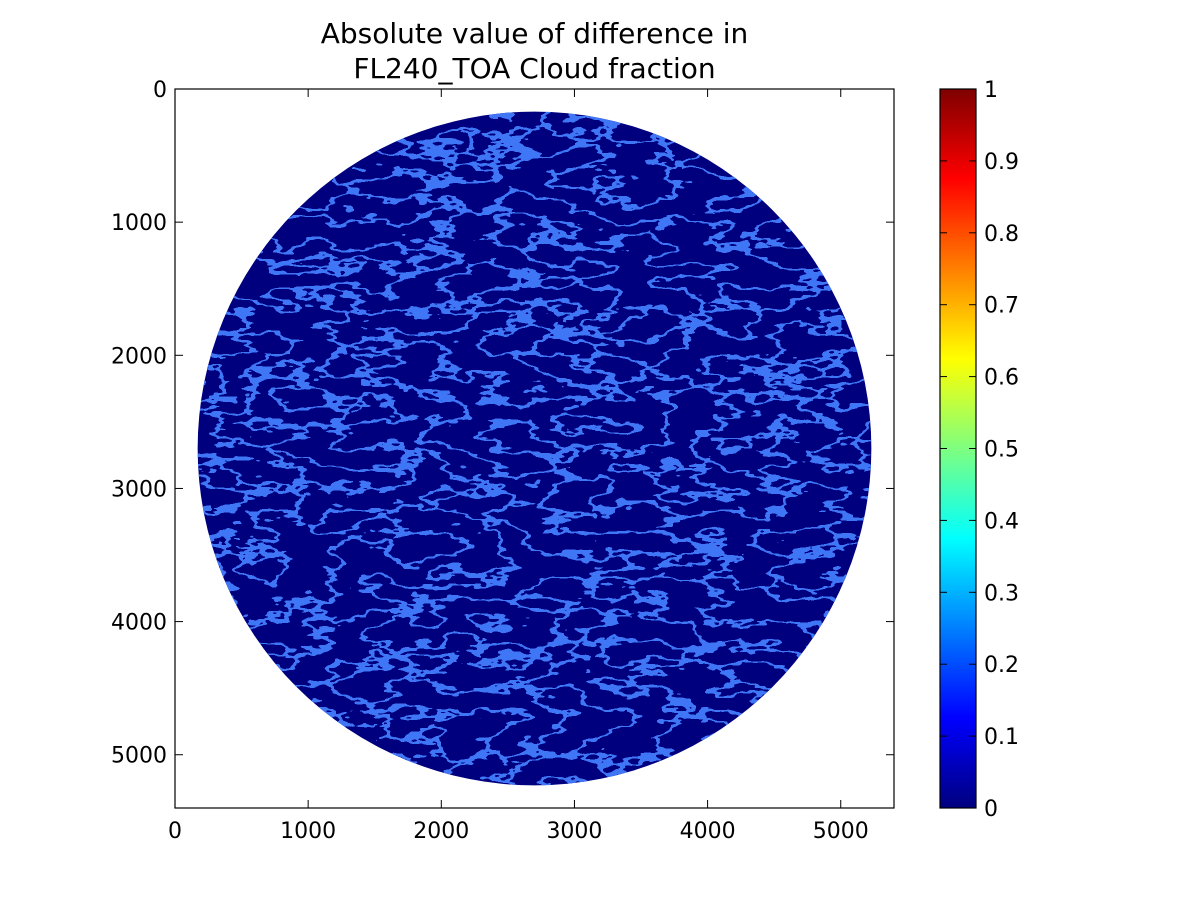 The width and height of the screenshot is (1200, 904). Describe the element at coordinates (441, 831) in the screenshot. I see `x-tick-label: 2000` at that location.